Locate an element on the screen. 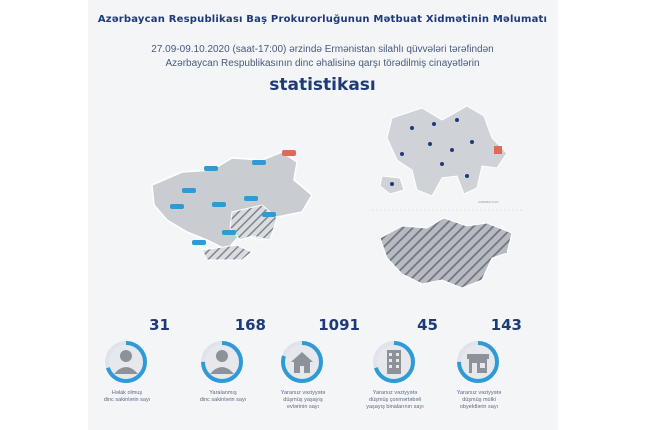 This screenshot has height=430, width=645. stat-value: 1091 is located at coordinates (339, 325).